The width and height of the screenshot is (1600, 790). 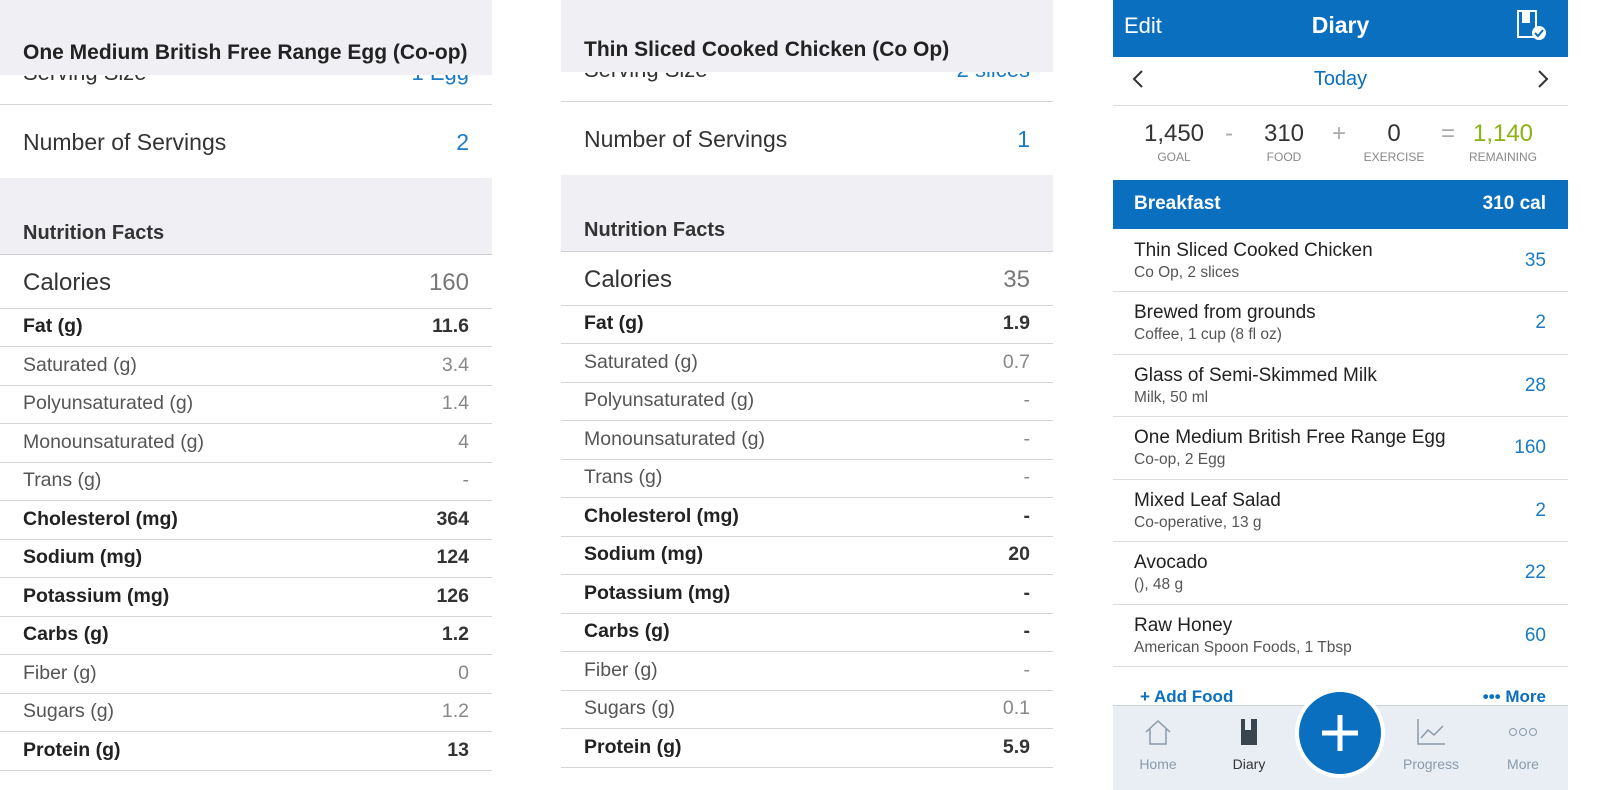 I want to click on food-detail: Coffee, 1 cup (8 fl oz), so click(x=1208, y=335).